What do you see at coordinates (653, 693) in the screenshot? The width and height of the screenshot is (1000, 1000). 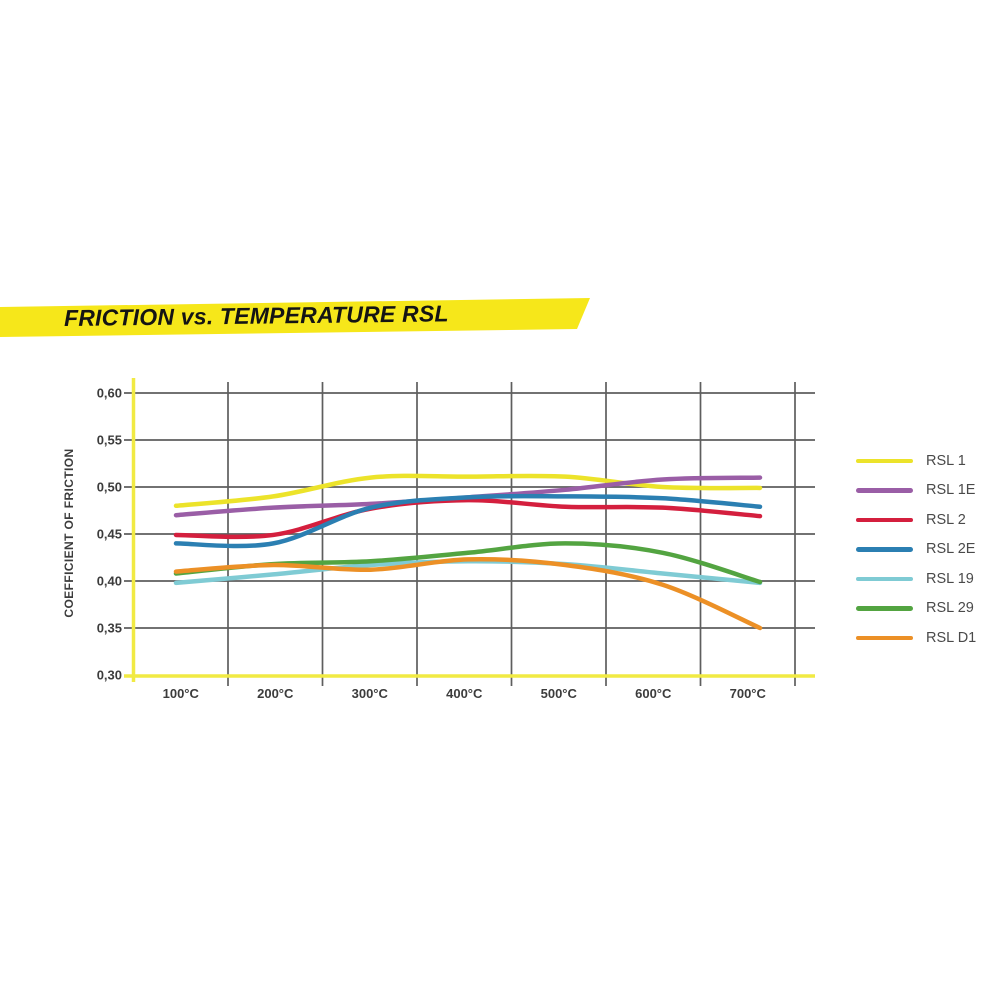 I see `x-tick-label: 600°C` at bounding box center [653, 693].